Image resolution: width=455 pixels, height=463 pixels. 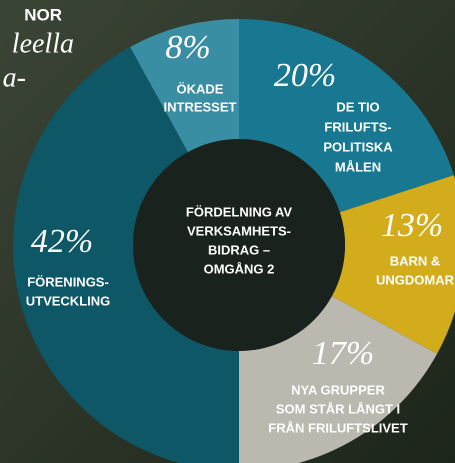 What do you see at coordinates (239, 211) in the screenshot?
I see `center-title: FÖRDELNING AV` at bounding box center [239, 211].